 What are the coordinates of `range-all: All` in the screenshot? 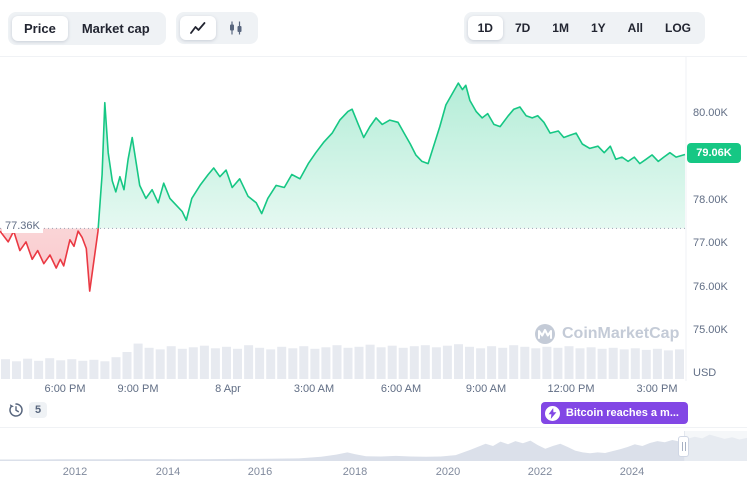 It's located at (635, 28).